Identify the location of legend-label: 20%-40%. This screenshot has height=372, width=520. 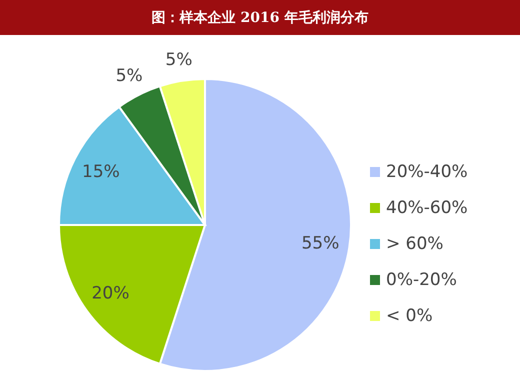
(427, 172).